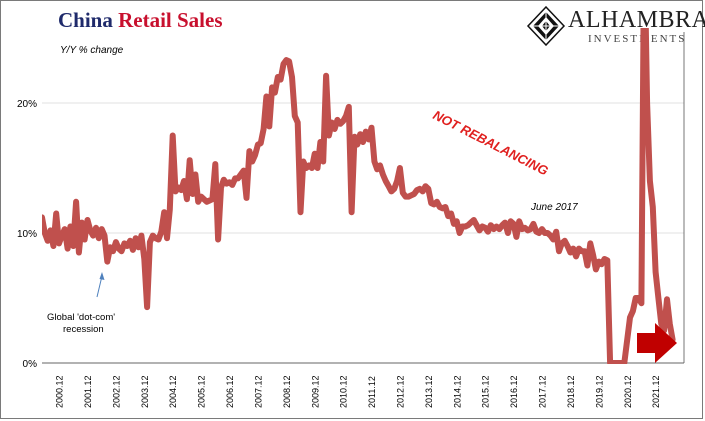 The height and width of the screenshot is (421, 705). Describe the element at coordinates (202, 391) in the screenshot. I see `x-tick-label: 2005.12` at that location.